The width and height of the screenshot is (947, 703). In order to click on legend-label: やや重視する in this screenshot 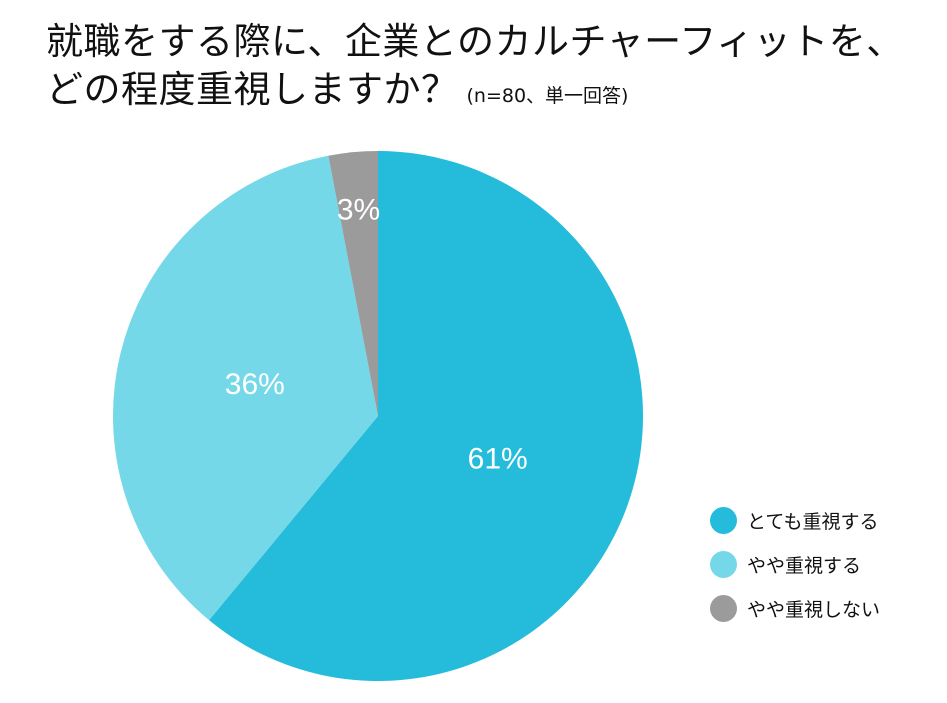, I will do `click(804, 565)`.